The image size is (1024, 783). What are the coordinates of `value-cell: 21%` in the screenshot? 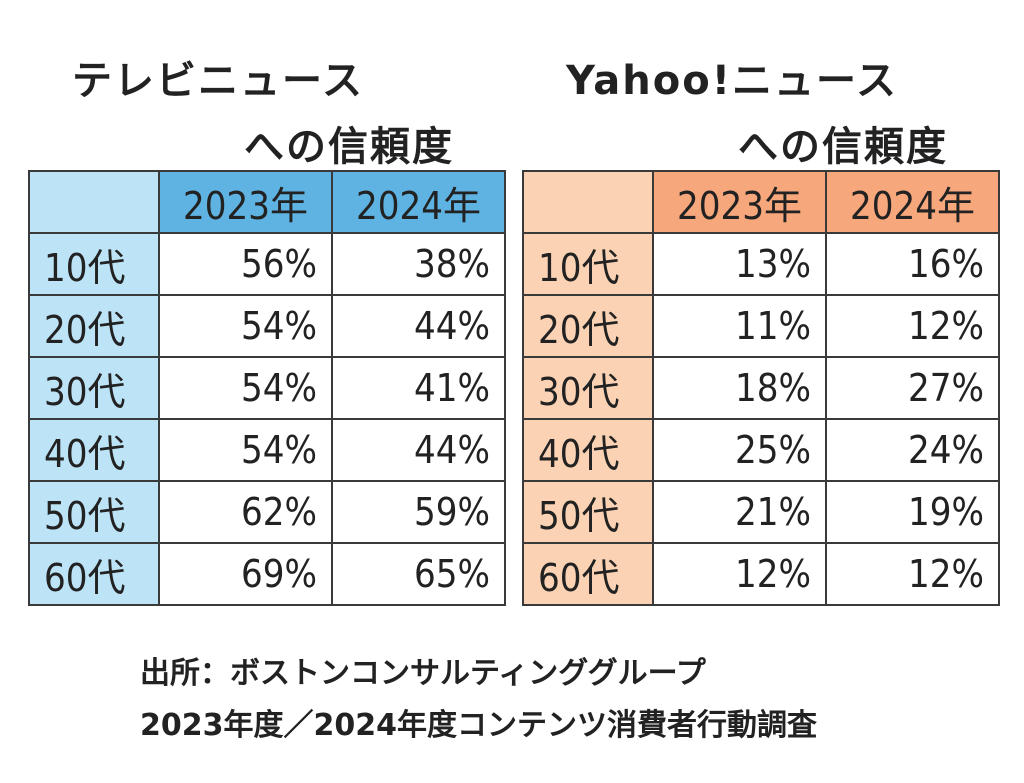 It's located at (739, 512).